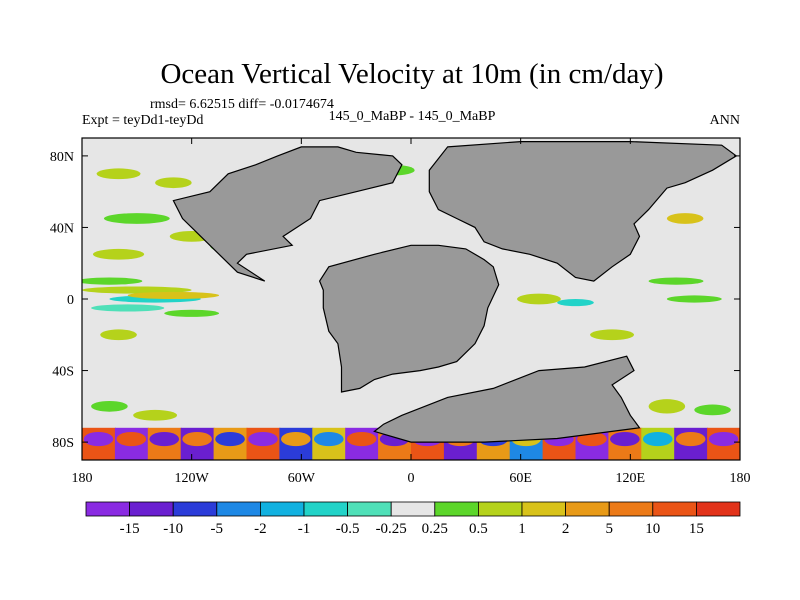  I want to click on y-tick-label: 80N, so click(62, 157).